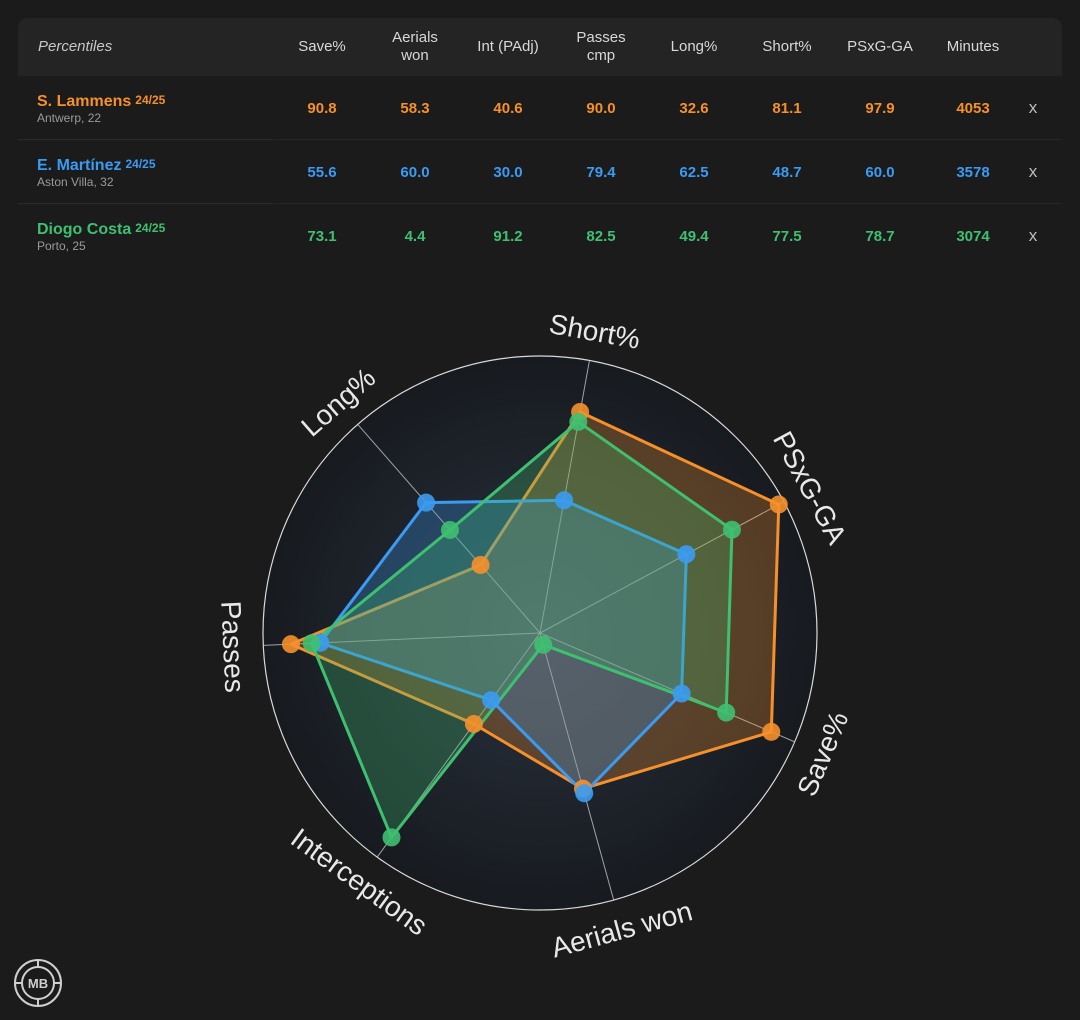  What do you see at coordinates (787, 108) in the screenshot?
I see `stat-value: 81.1` at bounding box center [787, 108].